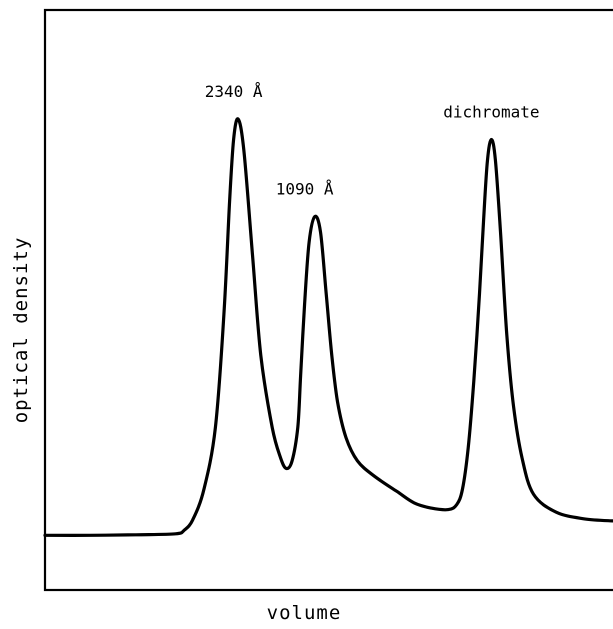  Describe the element at coordinates (372, 140) in the screenshot. I see `peak-annotations: 2340 Å 1090 Å dichromate` at that location.